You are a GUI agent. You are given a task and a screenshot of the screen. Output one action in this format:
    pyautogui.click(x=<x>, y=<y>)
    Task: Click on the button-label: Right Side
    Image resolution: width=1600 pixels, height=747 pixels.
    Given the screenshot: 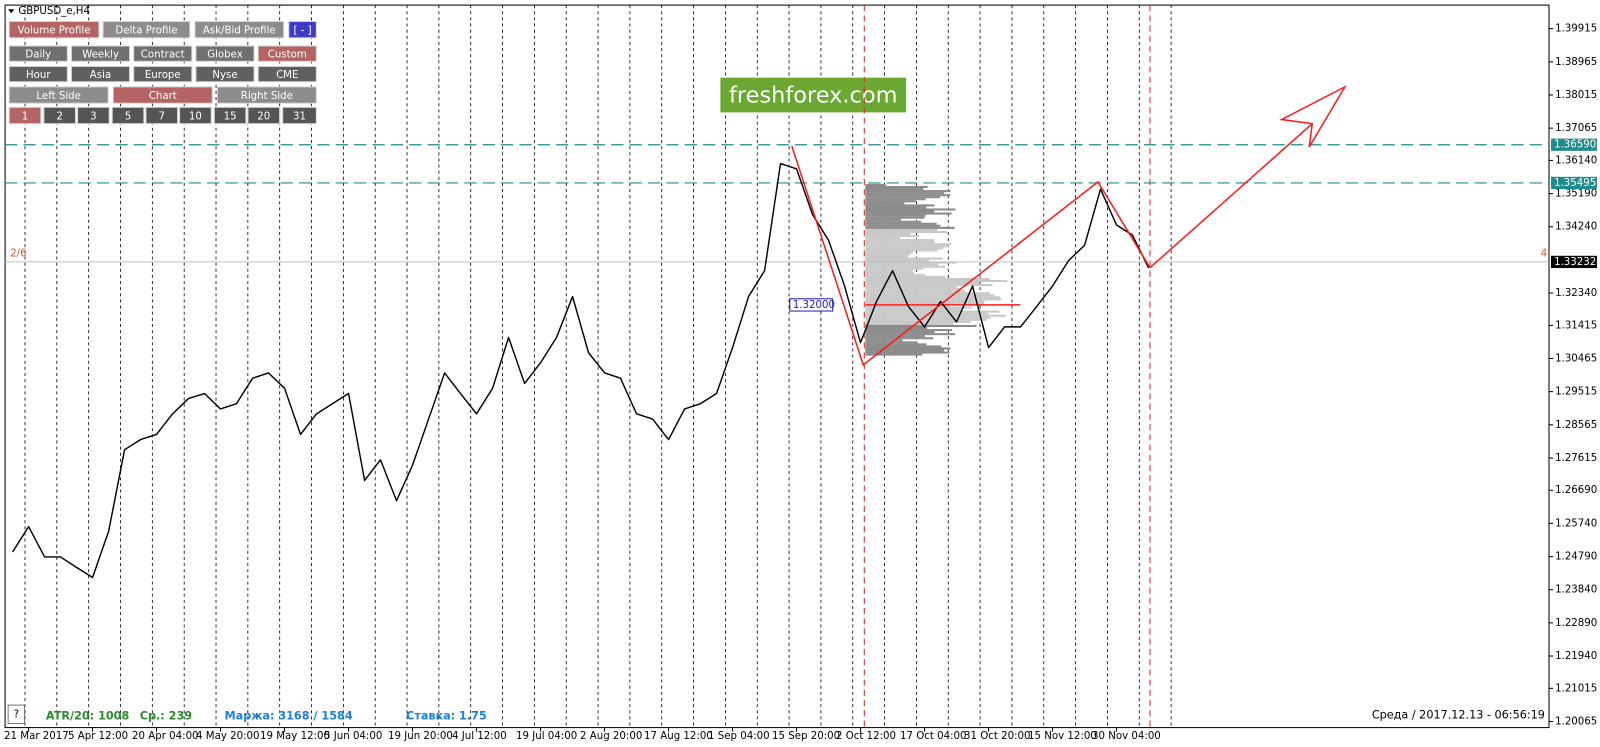 What is the action you would take?
    pyautogui.click(x=267, y=96)
    